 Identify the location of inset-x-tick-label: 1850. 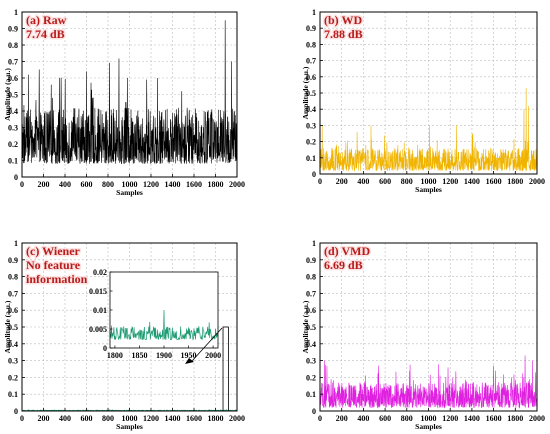
(139, 355).